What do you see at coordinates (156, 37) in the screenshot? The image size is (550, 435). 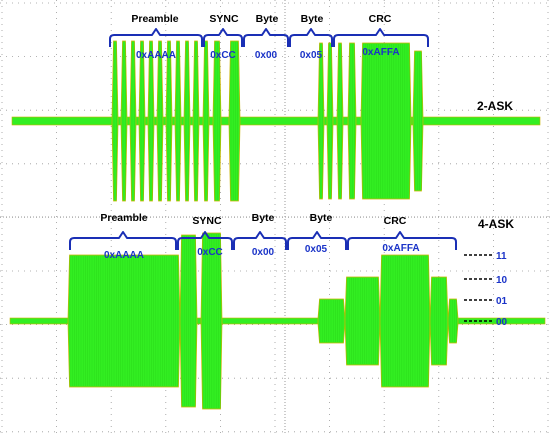 I see `brace-2ask-preamble` at bounding box center [156, 37].